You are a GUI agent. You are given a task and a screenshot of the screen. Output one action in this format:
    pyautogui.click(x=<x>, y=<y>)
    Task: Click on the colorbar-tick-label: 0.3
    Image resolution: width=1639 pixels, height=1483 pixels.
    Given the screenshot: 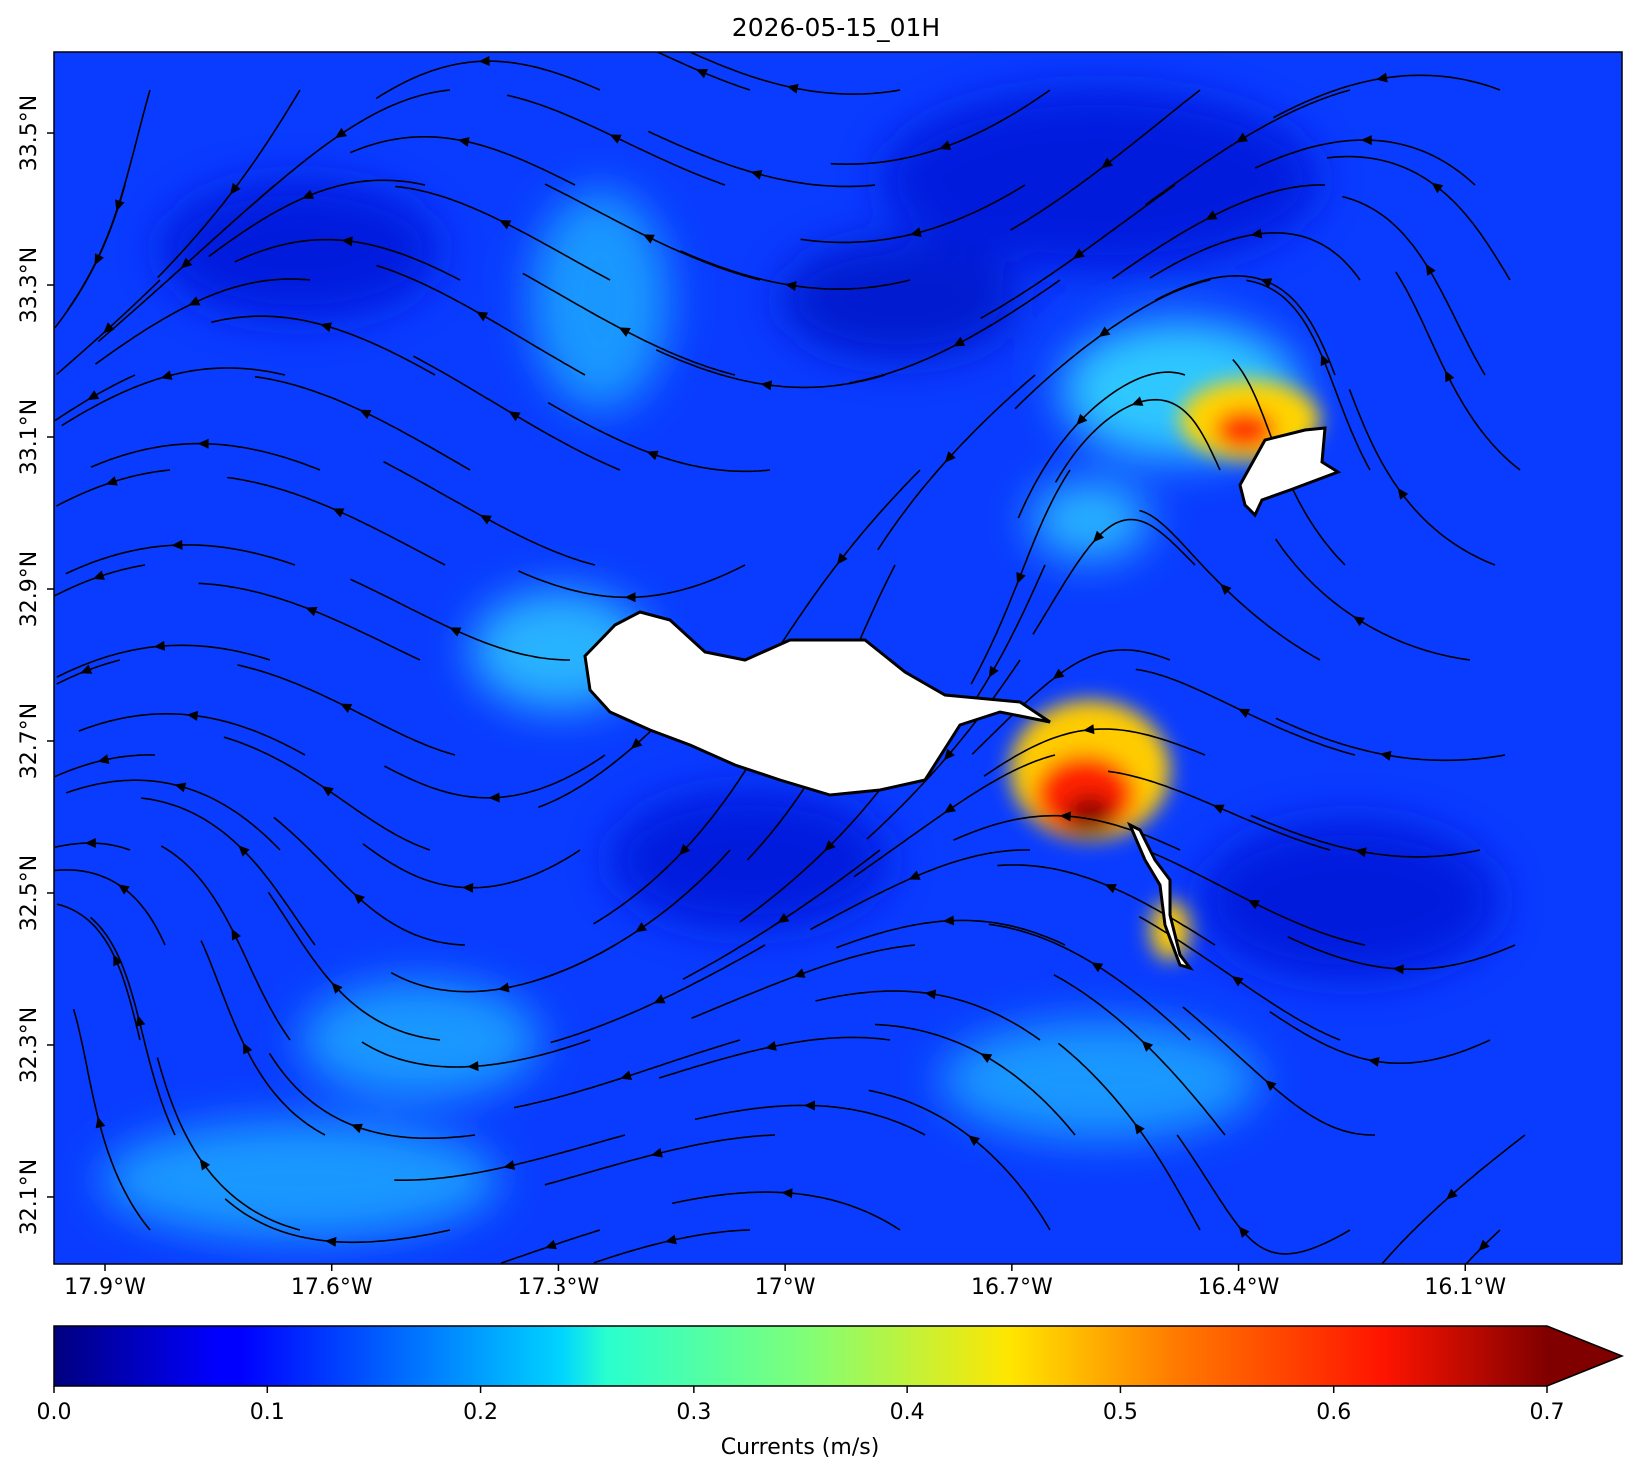 What is the action you would take?
    pyautogui.click(x=693, y=1412)
    